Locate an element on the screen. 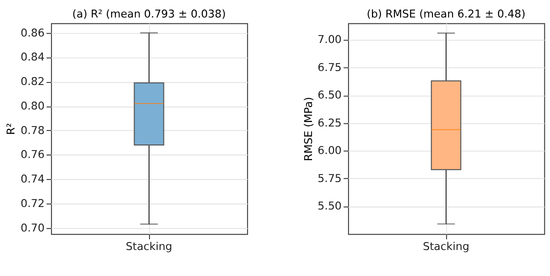 This screenshot has height=276, width=550. y-tick-label: 5.75 is located at coordinates (330, 178).